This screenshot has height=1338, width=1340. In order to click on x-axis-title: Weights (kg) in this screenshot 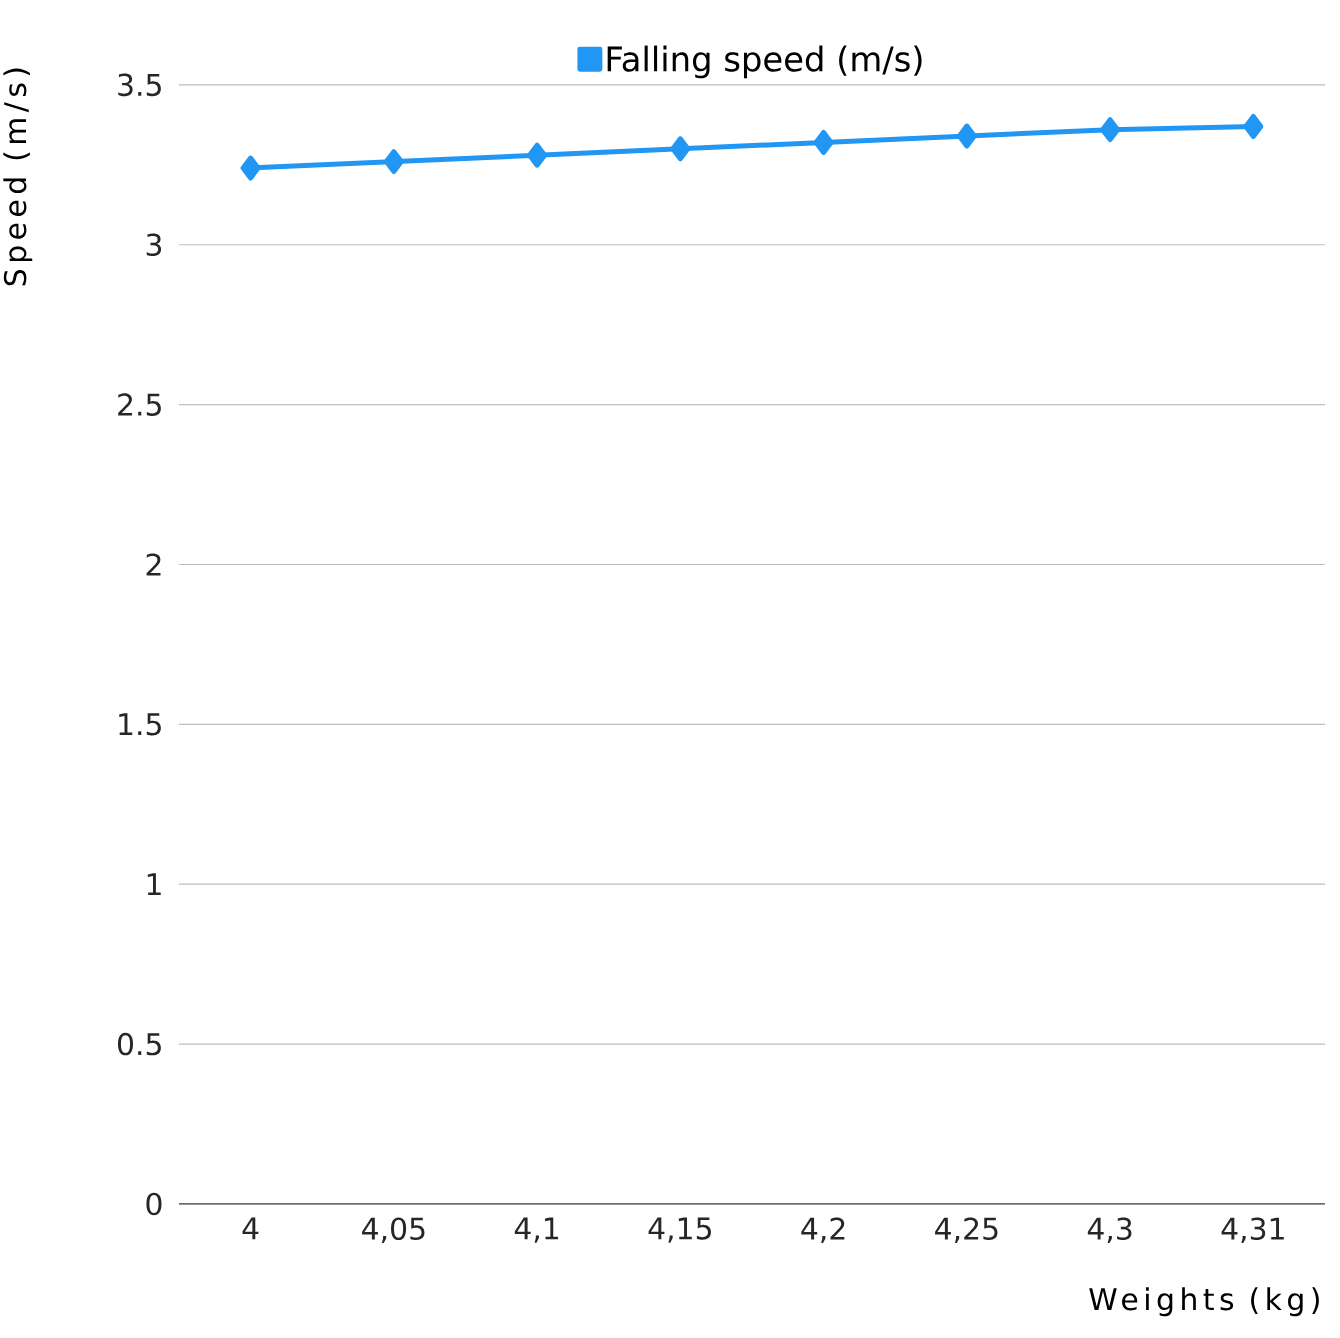, I will do `click(1204, 1302)`.